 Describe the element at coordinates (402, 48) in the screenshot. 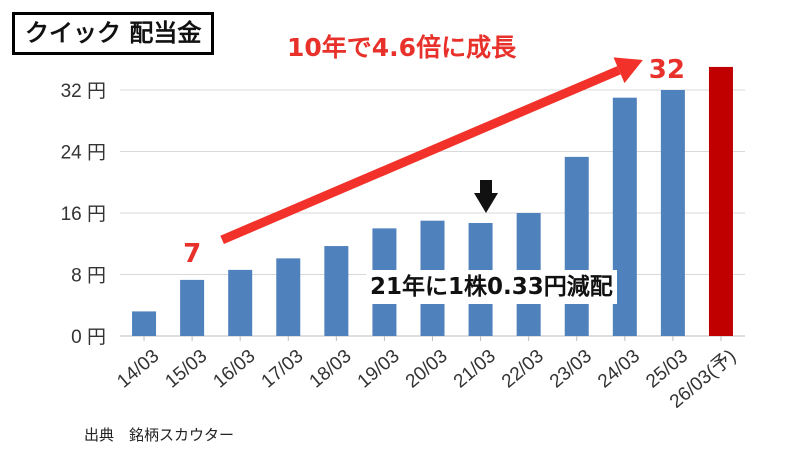

I see `growth-headline: 10年で4.6倍に成長` at that location.